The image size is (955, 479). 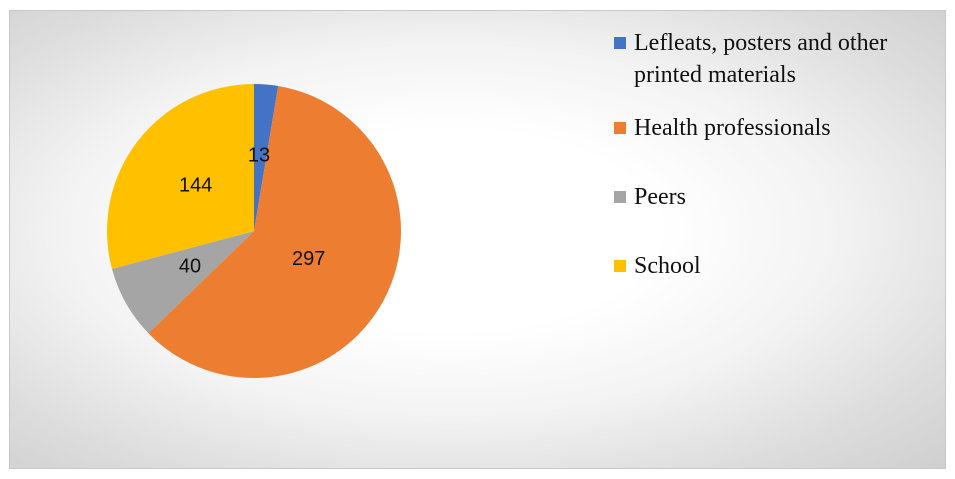 I want to click on data-label-peers: 40, so click(x=190, y=266).